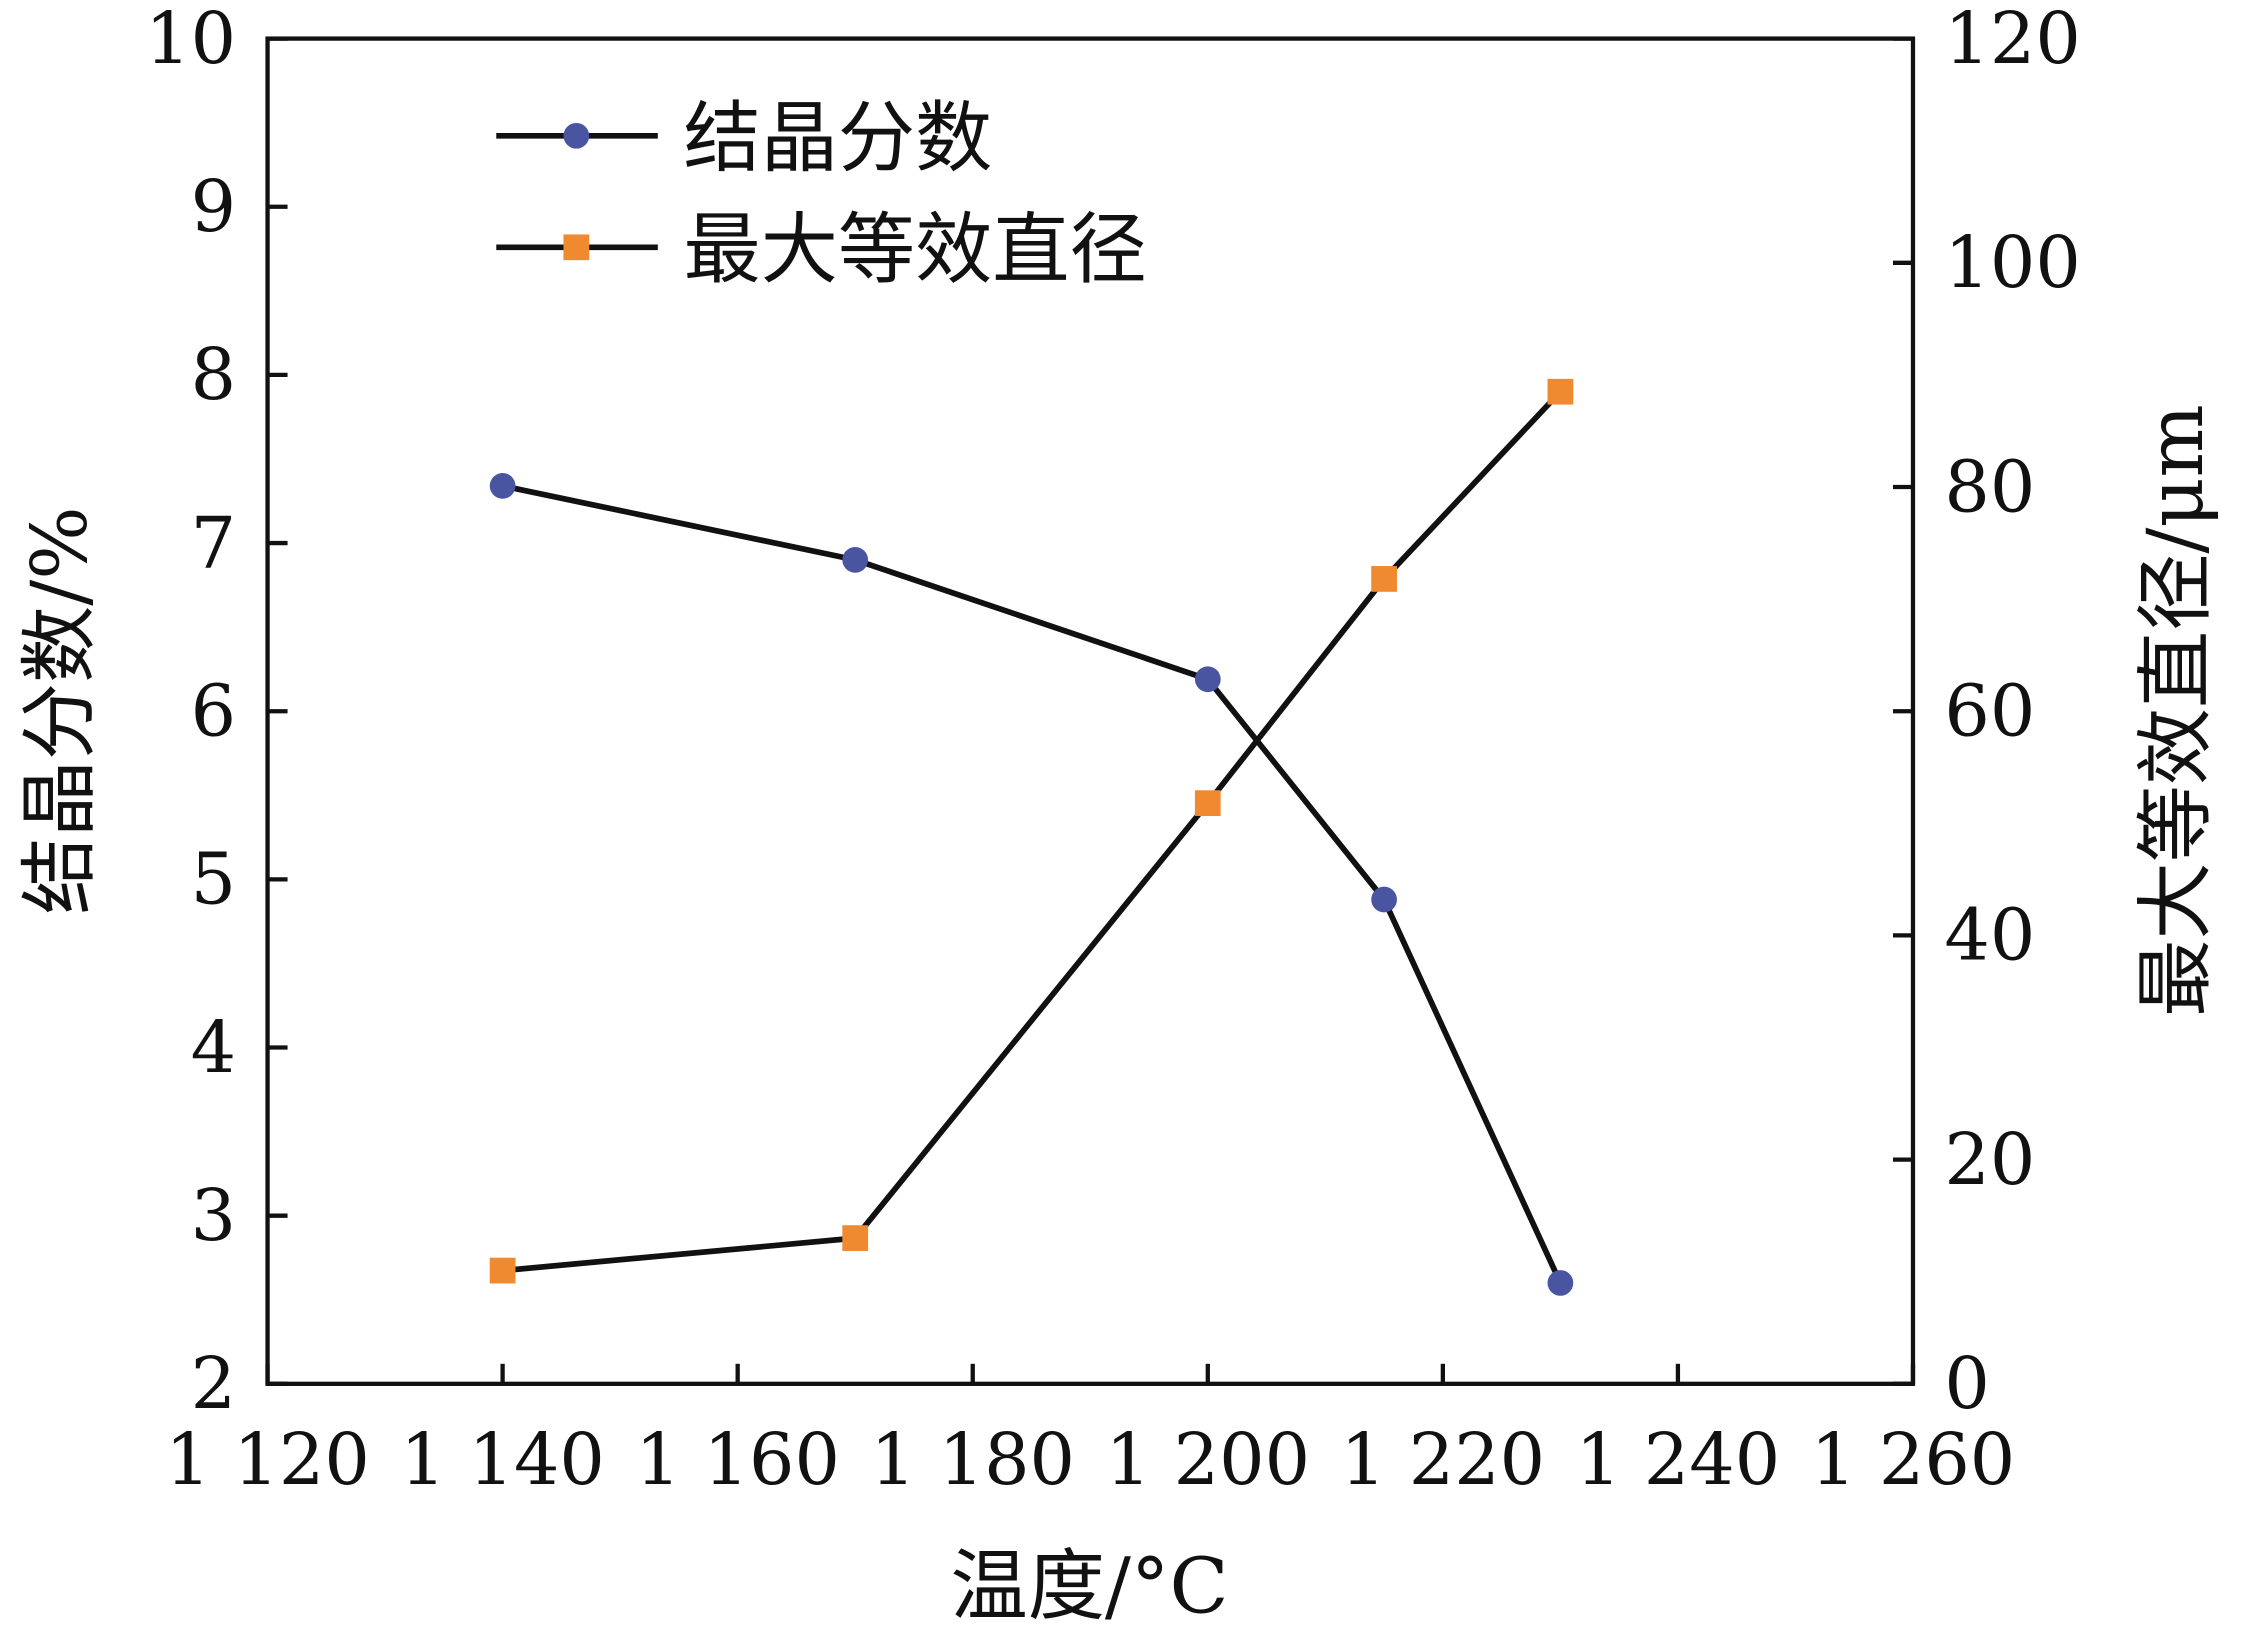  What do you see at coordinates (190, 40) in the screenshot?
I see `y-tick-label: 10` at bounding box center [190, 40].